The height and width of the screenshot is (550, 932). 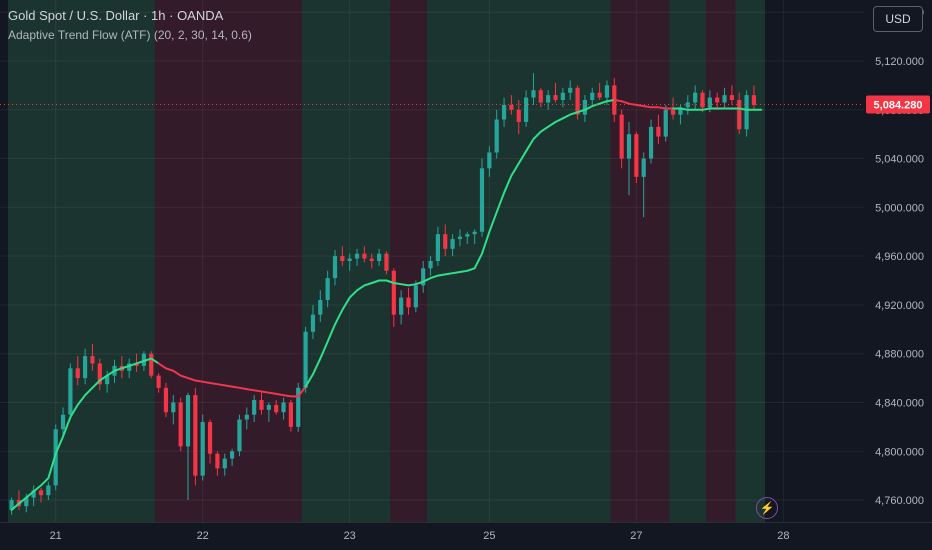 I want to click on time-axis: 21 22 23 25 27 28, so click(x=466, y=536).